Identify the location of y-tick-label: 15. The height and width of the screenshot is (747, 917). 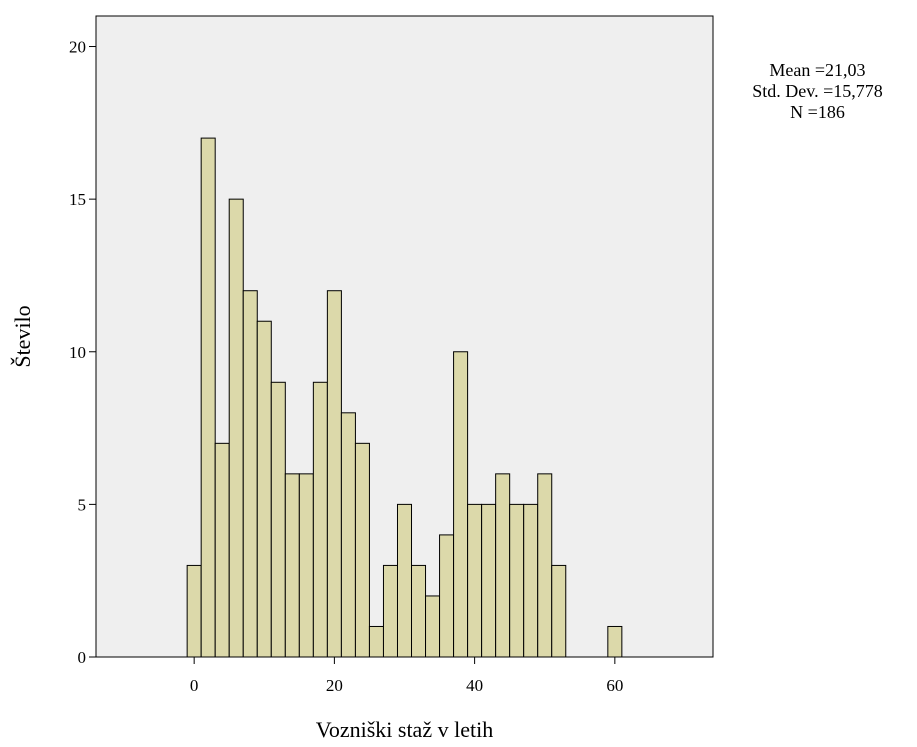
(77, 199).